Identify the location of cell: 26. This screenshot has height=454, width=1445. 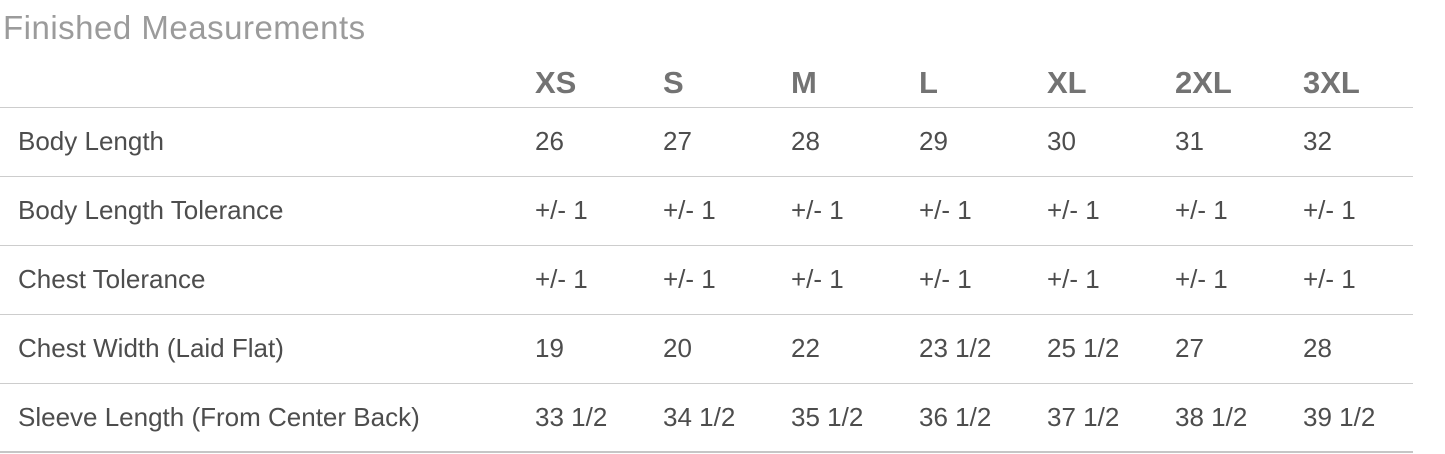
(599, 142).